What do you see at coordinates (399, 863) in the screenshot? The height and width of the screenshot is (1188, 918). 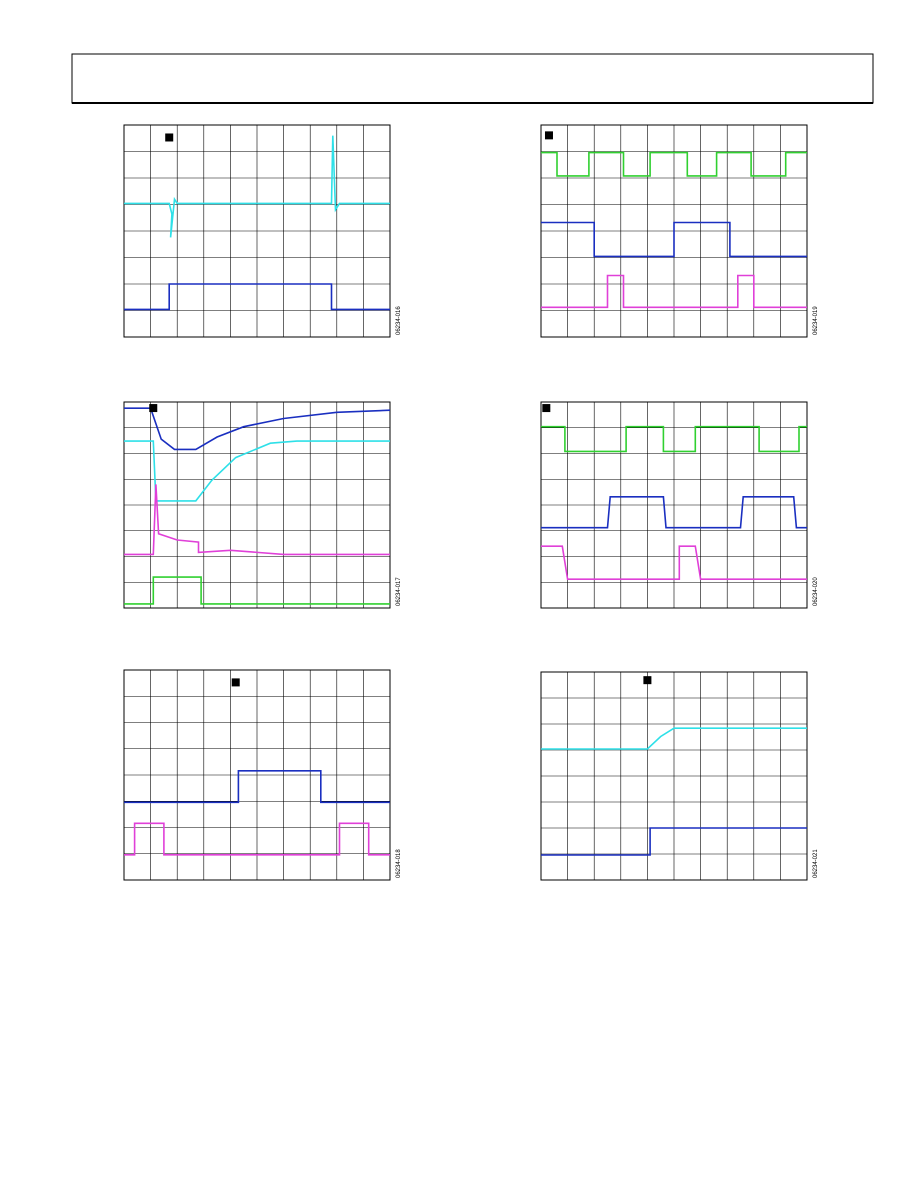 I see `figure-id: 06234-018` at bounding box center [399, 863].